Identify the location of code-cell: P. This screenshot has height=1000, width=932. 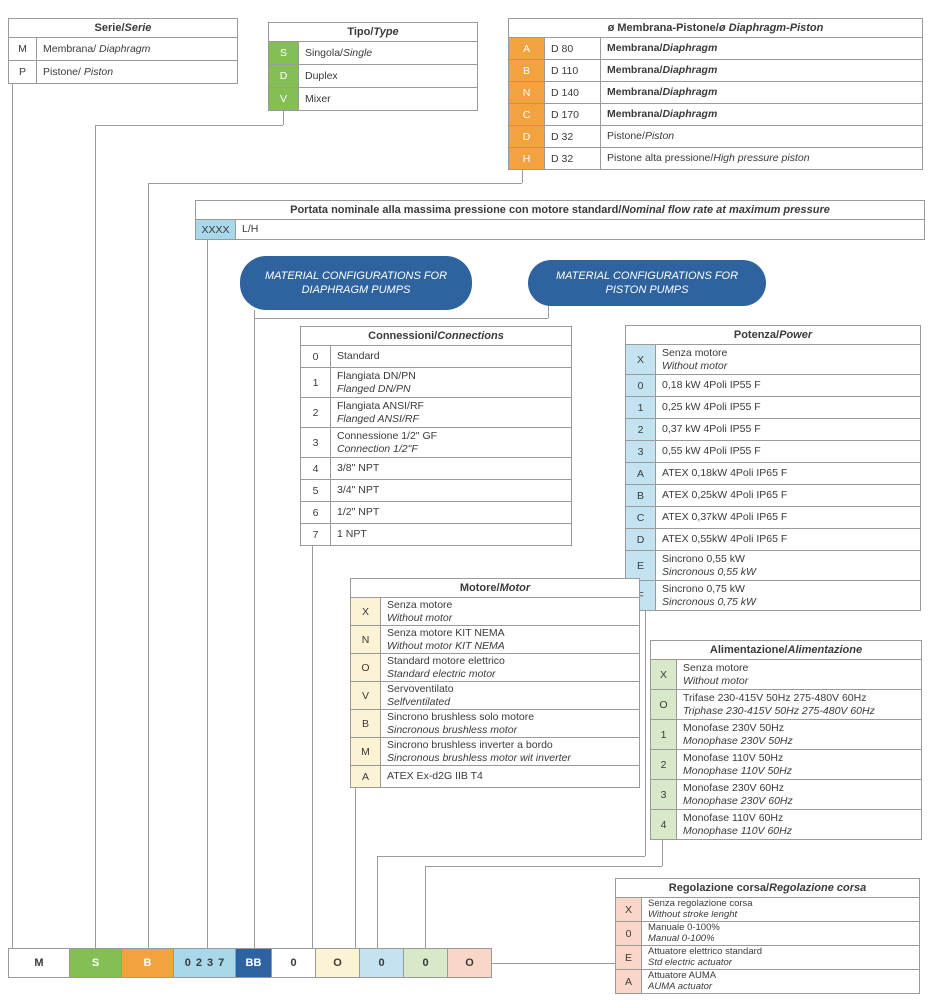
(23, 72).